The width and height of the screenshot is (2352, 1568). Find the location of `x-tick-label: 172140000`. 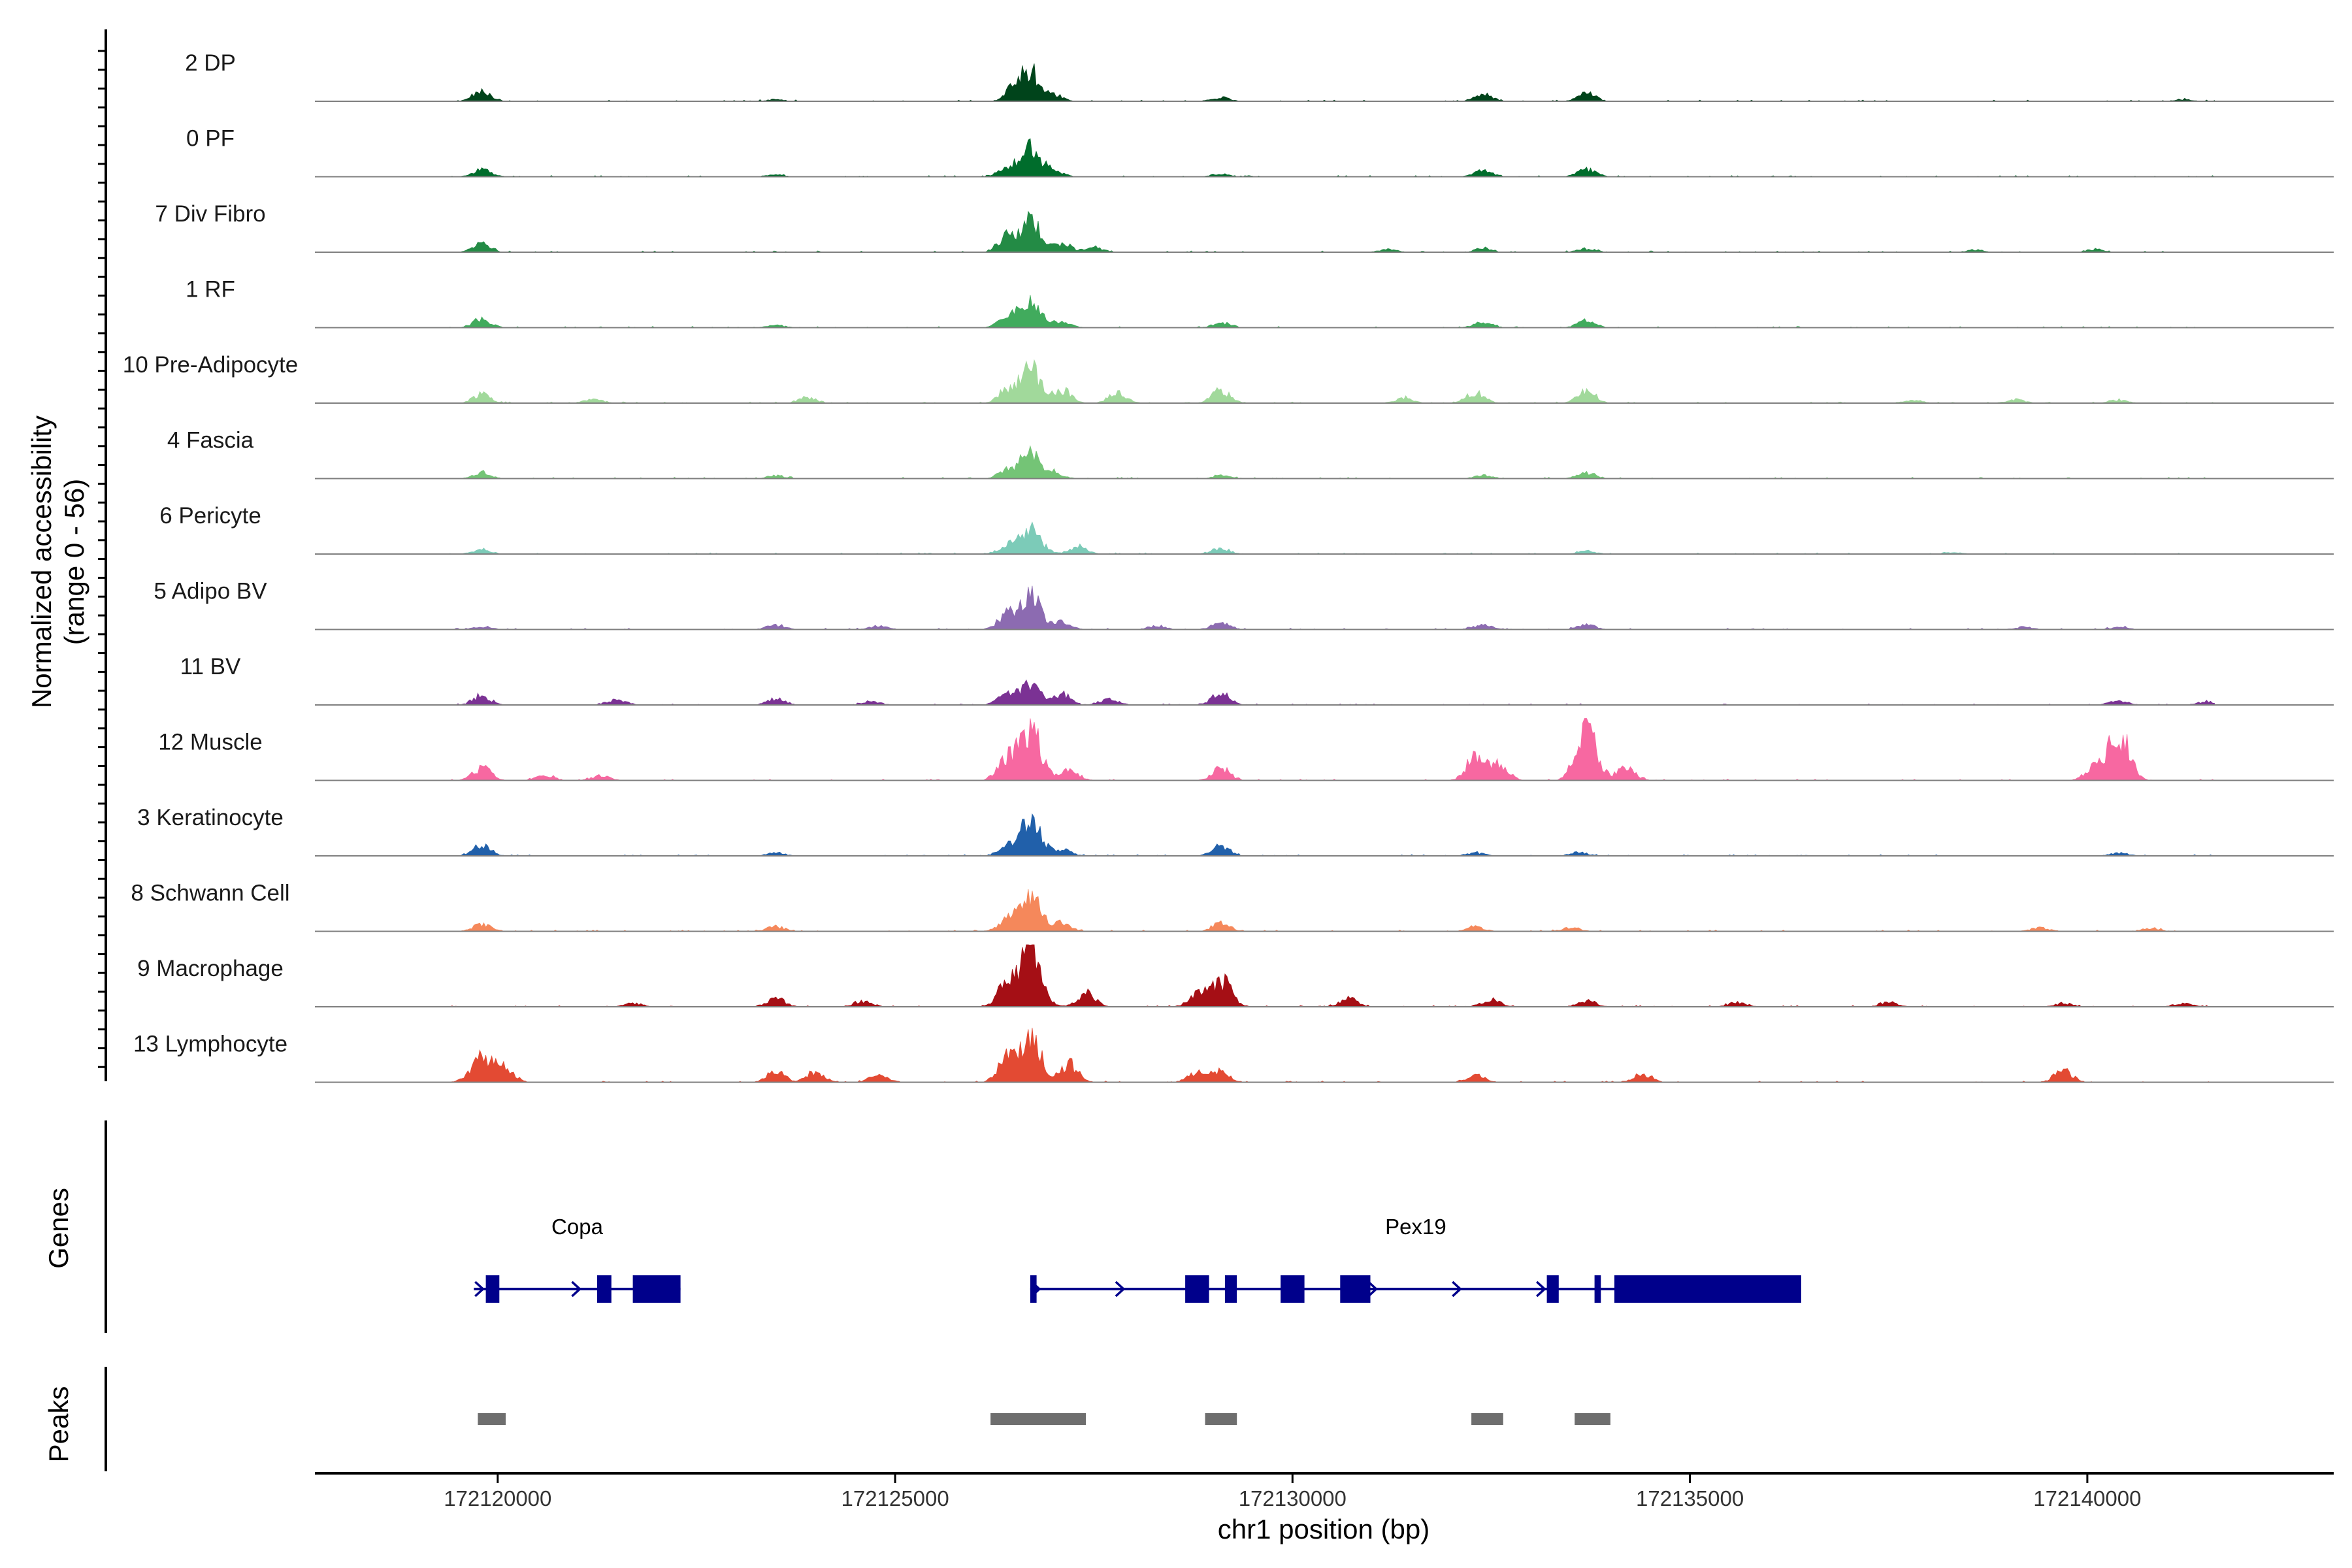

x-tick-label: 172140000 is located at coordinates (2087, 1498).